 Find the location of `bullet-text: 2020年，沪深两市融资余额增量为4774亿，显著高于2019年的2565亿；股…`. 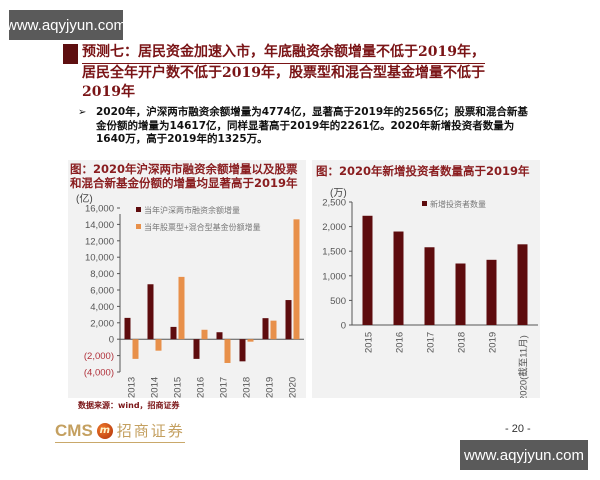

bullet-text: 2020年，沪深两市融资余额增量为4774亿，显著高于2019年的2565亿；股… is located at coordinates (312, 125).